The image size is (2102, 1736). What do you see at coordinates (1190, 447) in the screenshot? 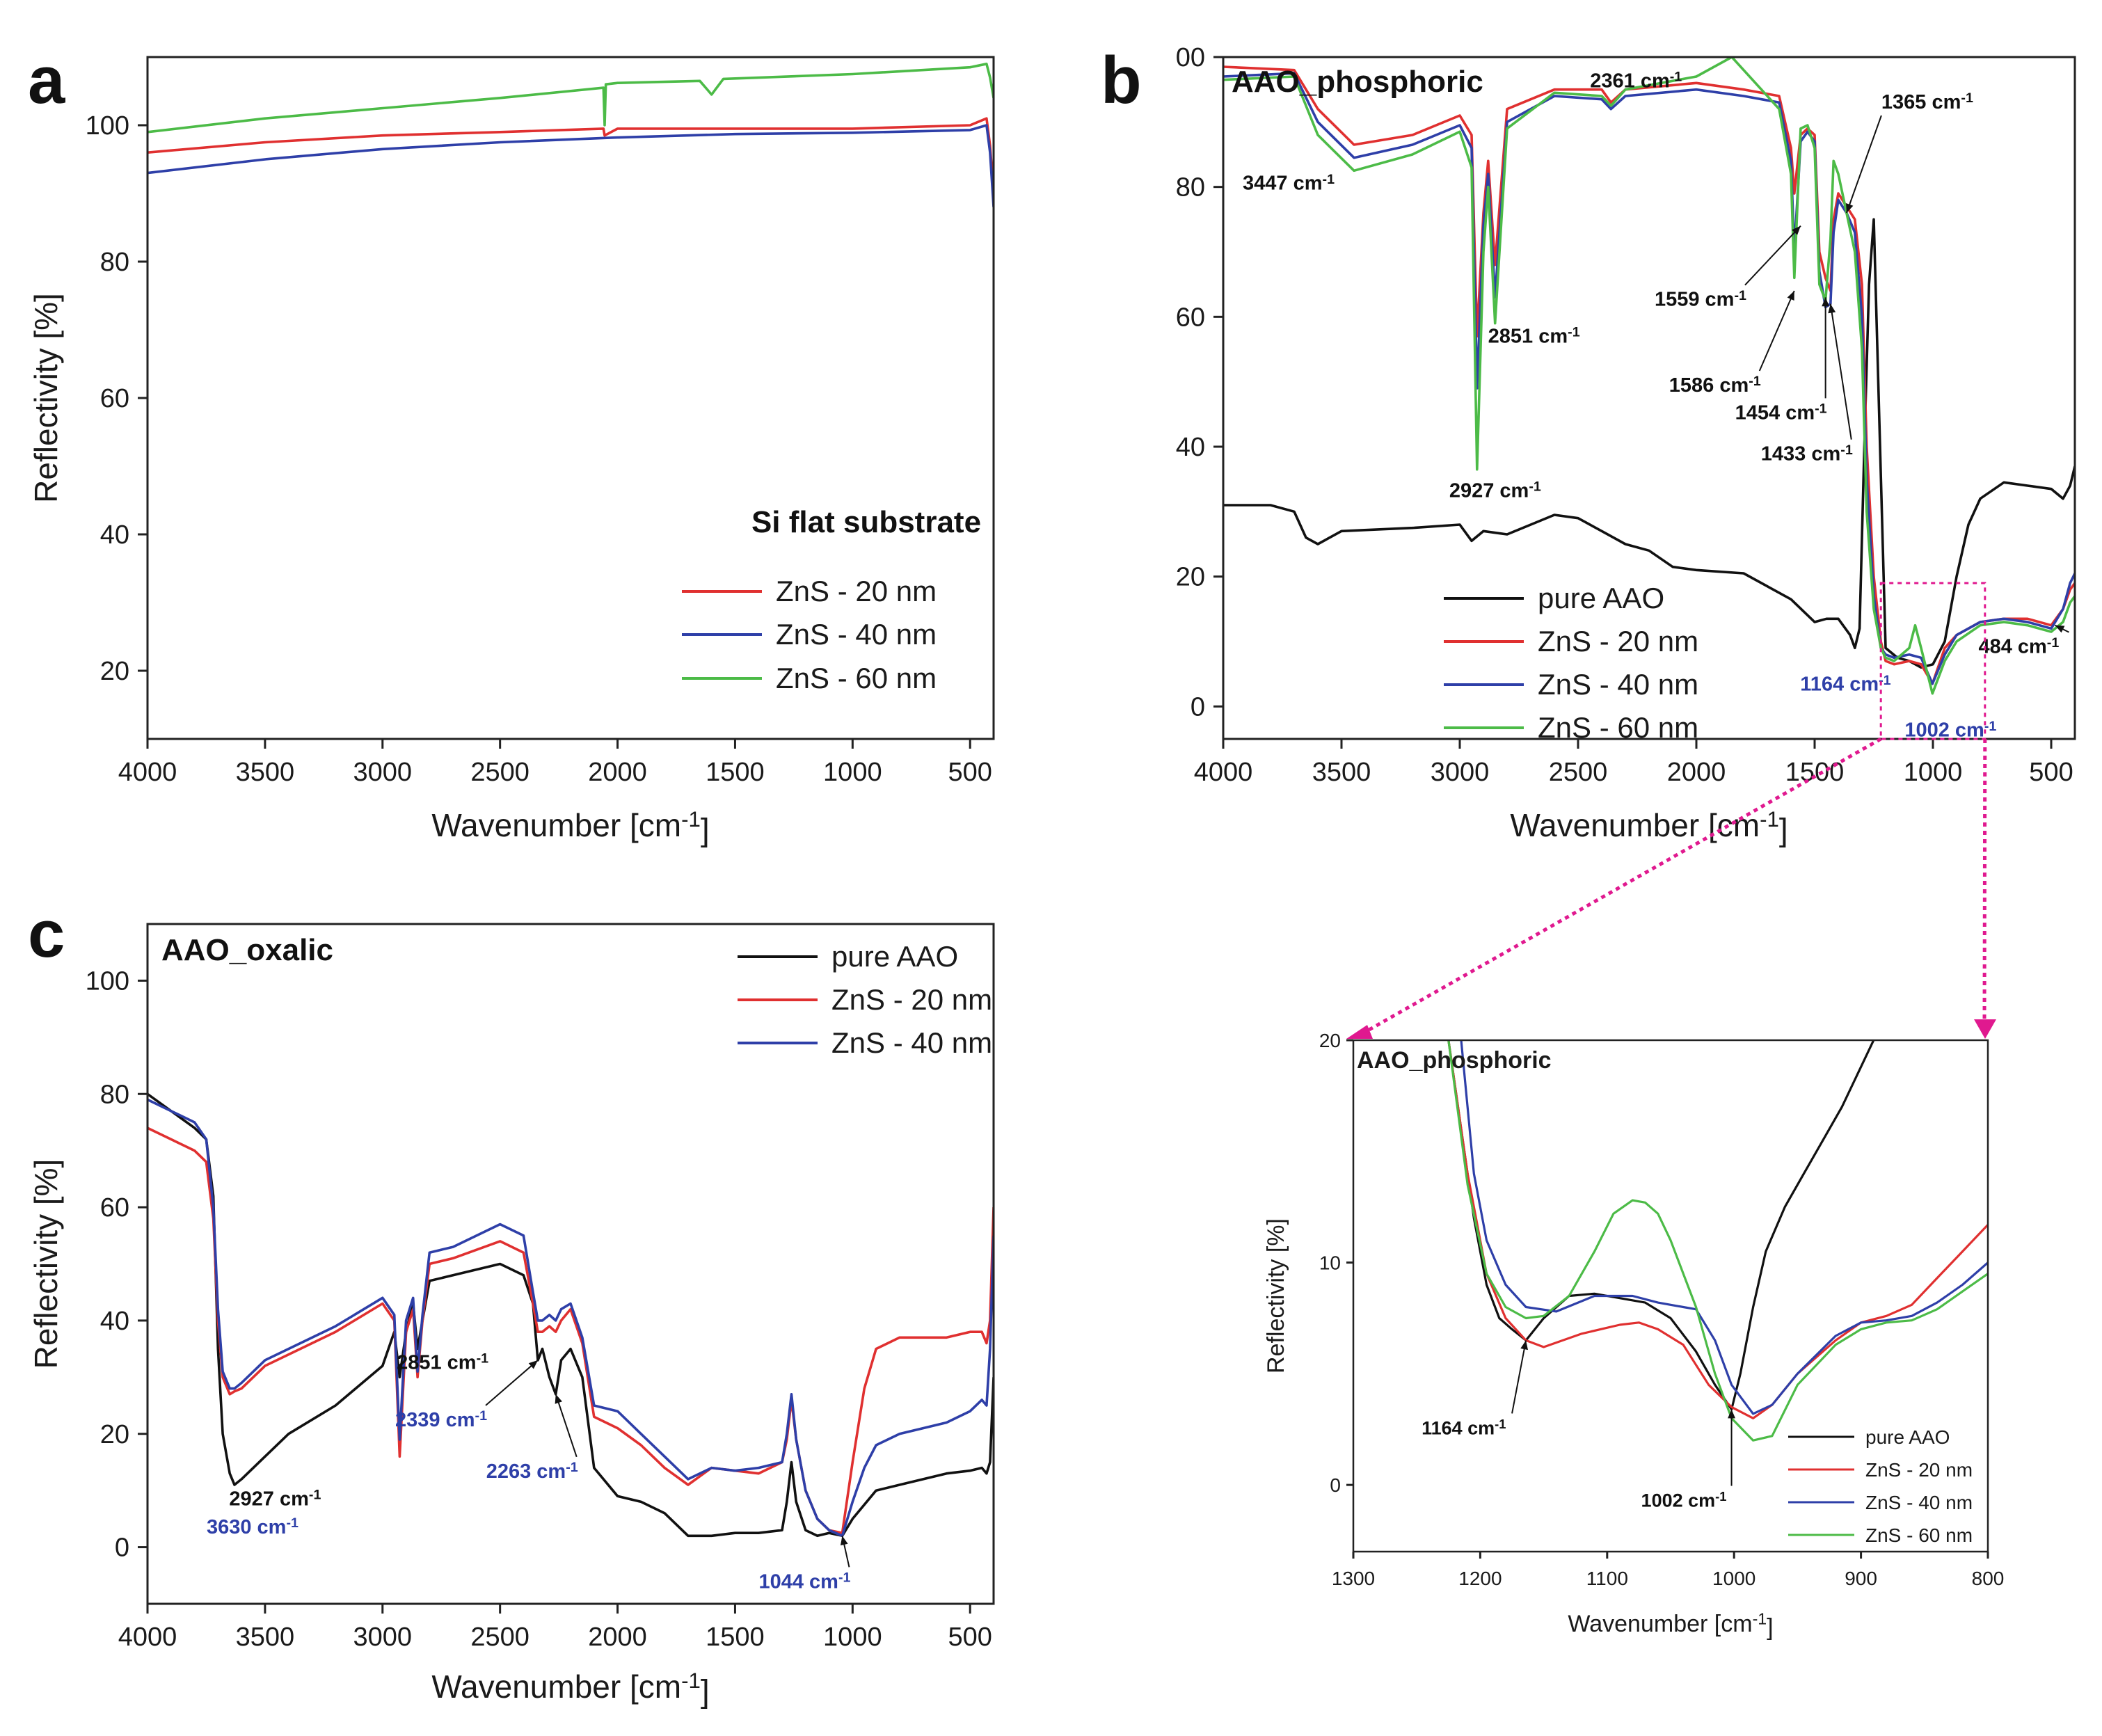
I see `y-tick-label-b-2: 40` at bounding box center [1190, 447].